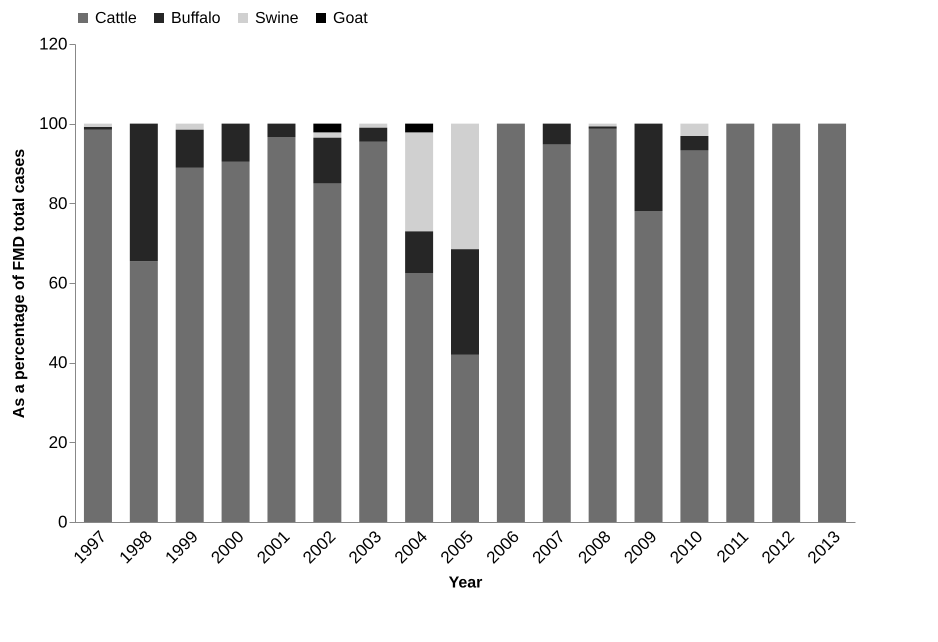  I want to click on legend-label: Cattle, so click(116, 18).